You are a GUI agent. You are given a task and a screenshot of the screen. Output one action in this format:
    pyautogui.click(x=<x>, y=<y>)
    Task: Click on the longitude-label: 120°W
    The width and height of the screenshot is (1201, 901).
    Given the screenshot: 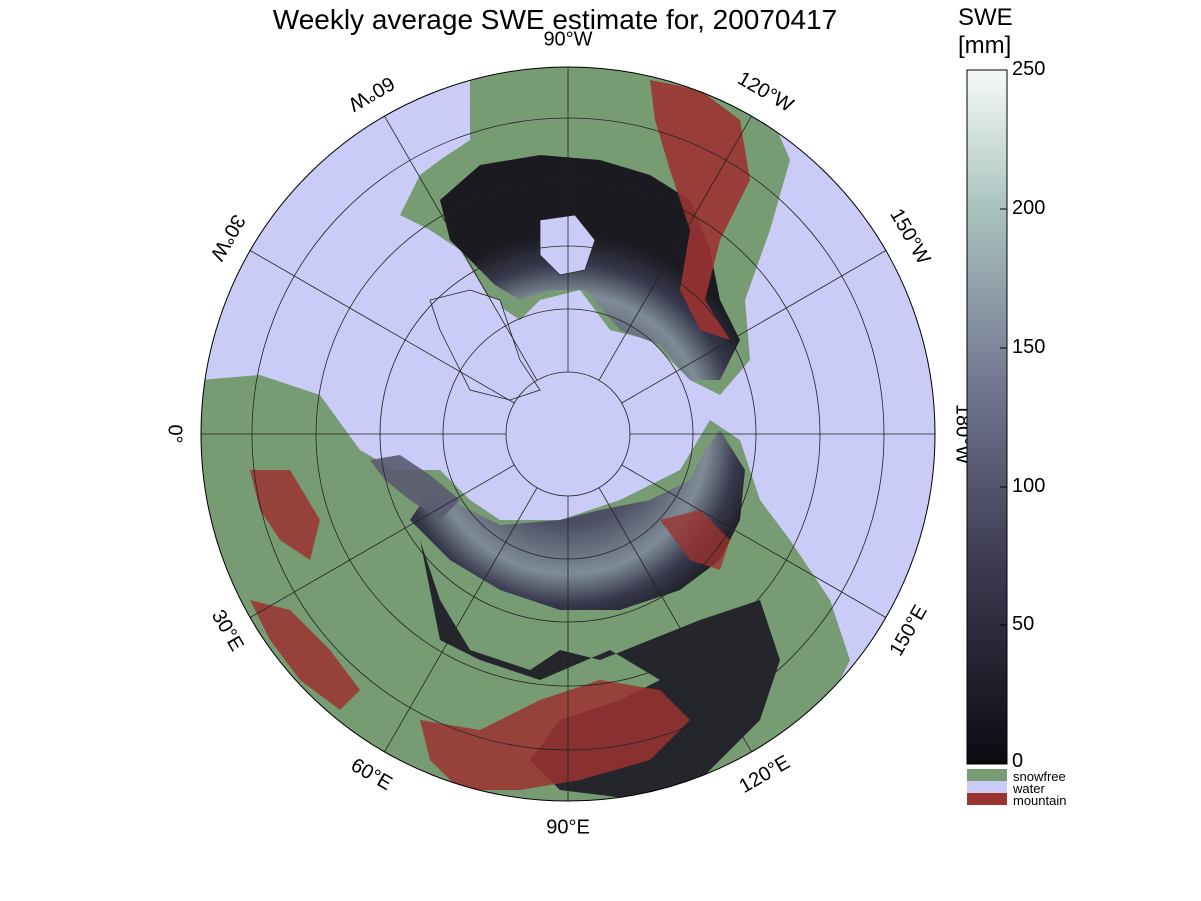 What is the action you would take?
    pyautogui.click(x=765, y=92)
    